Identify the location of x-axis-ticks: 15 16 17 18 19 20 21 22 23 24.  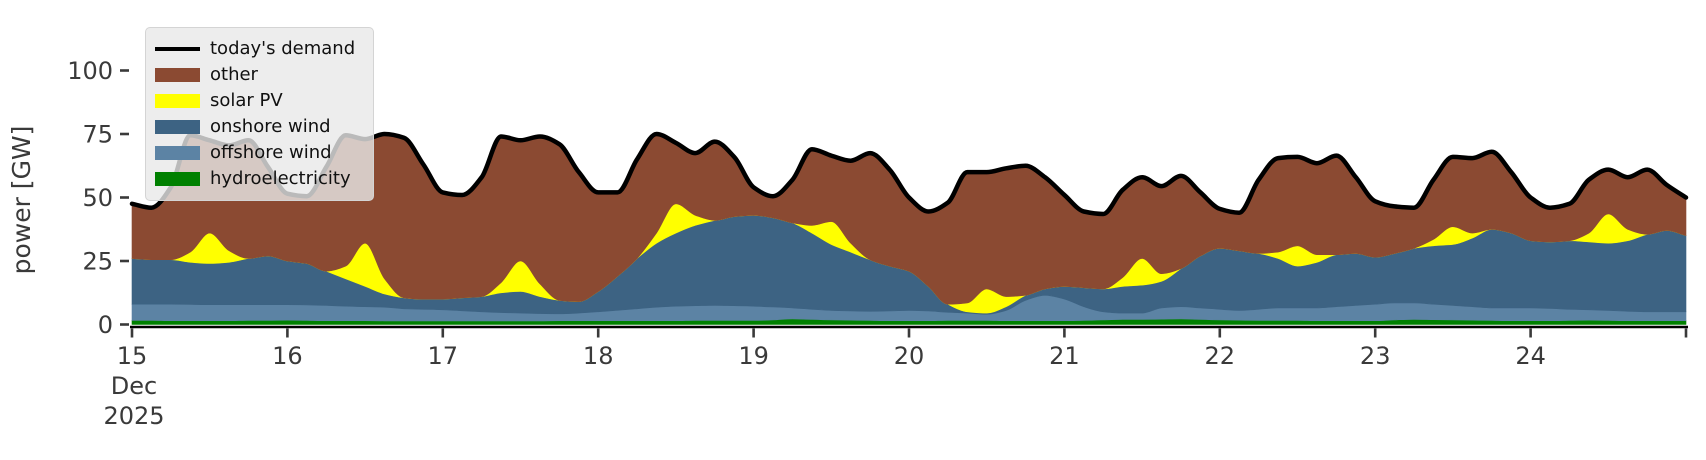
(902, 349).